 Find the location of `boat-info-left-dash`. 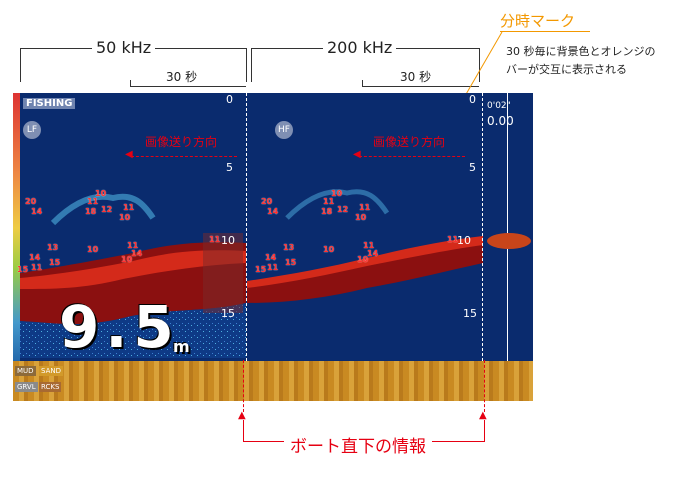

boat-info-left-dash is located at coordinates (243, 386).